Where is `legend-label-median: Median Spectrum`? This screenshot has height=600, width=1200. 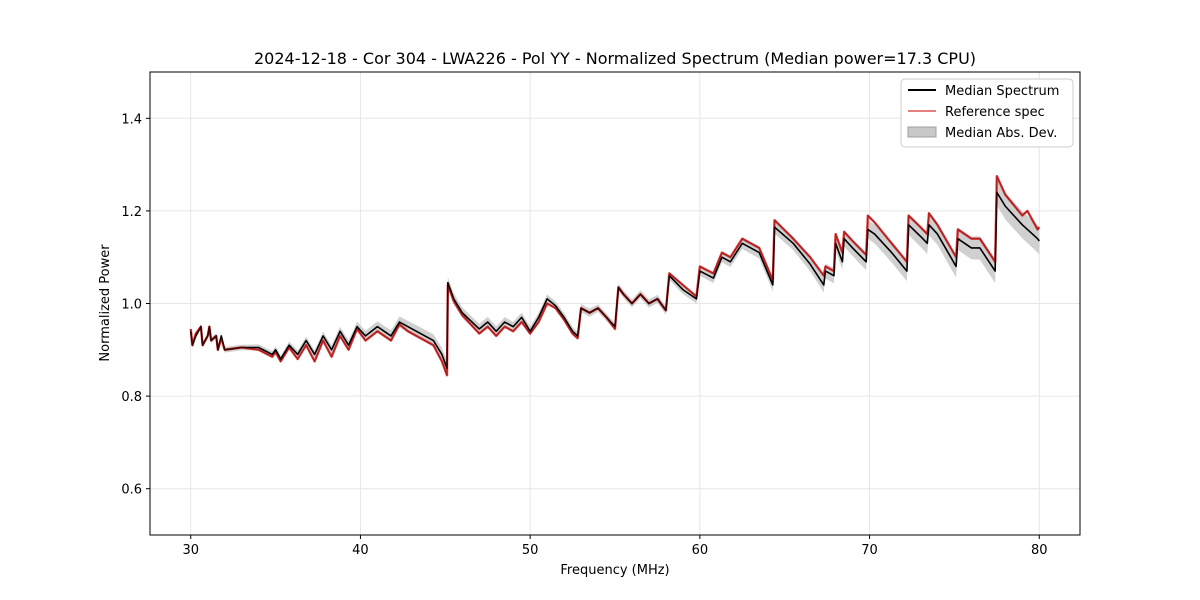 legend-label-median: Median Spectrum is located at coordinates (1002, 91).